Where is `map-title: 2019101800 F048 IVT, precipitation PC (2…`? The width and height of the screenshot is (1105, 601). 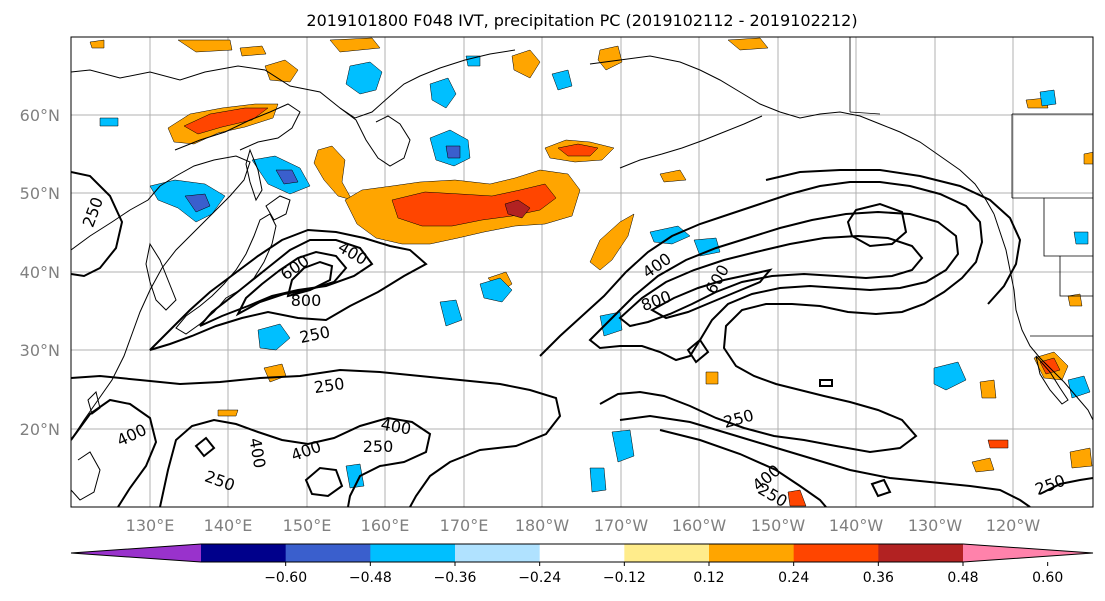 map-title: 2019101800 F048 IVT, precipitation PC (2… is located at coordinates (581, 20).